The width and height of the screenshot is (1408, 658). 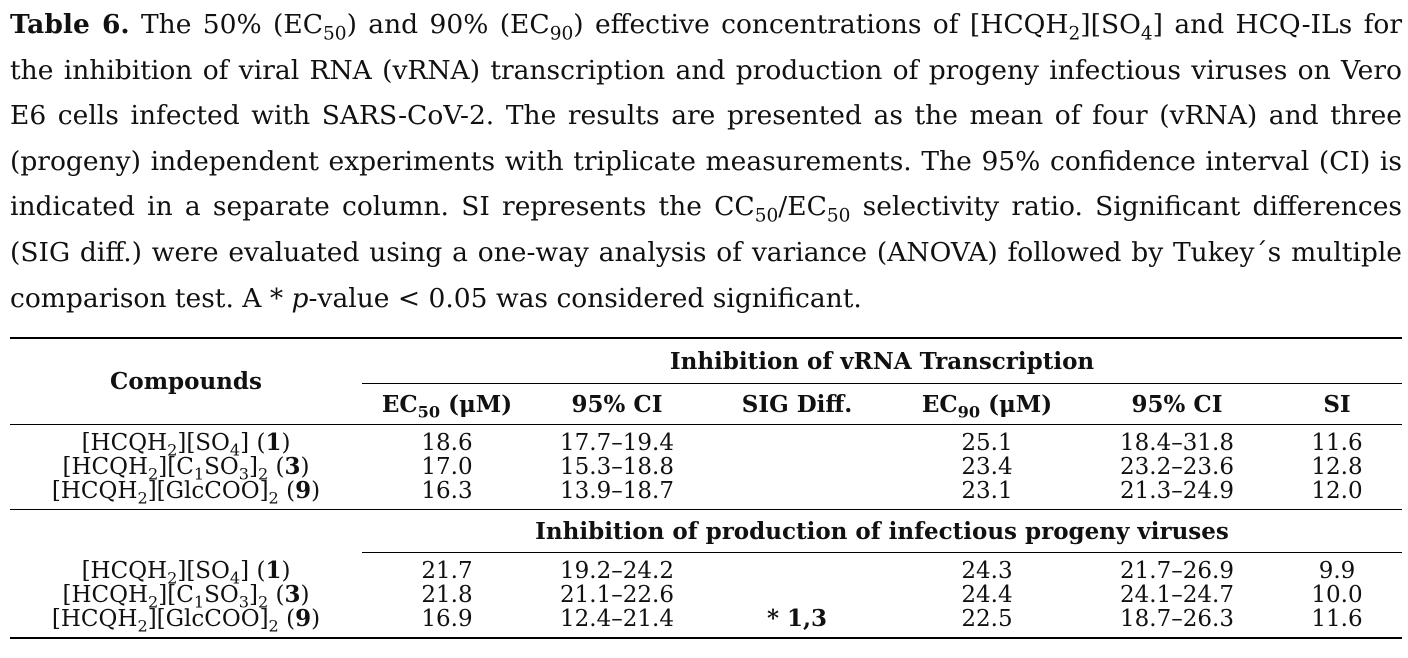 I want to click on col-ci2: 95% CI, so click(x=1177, y=404).